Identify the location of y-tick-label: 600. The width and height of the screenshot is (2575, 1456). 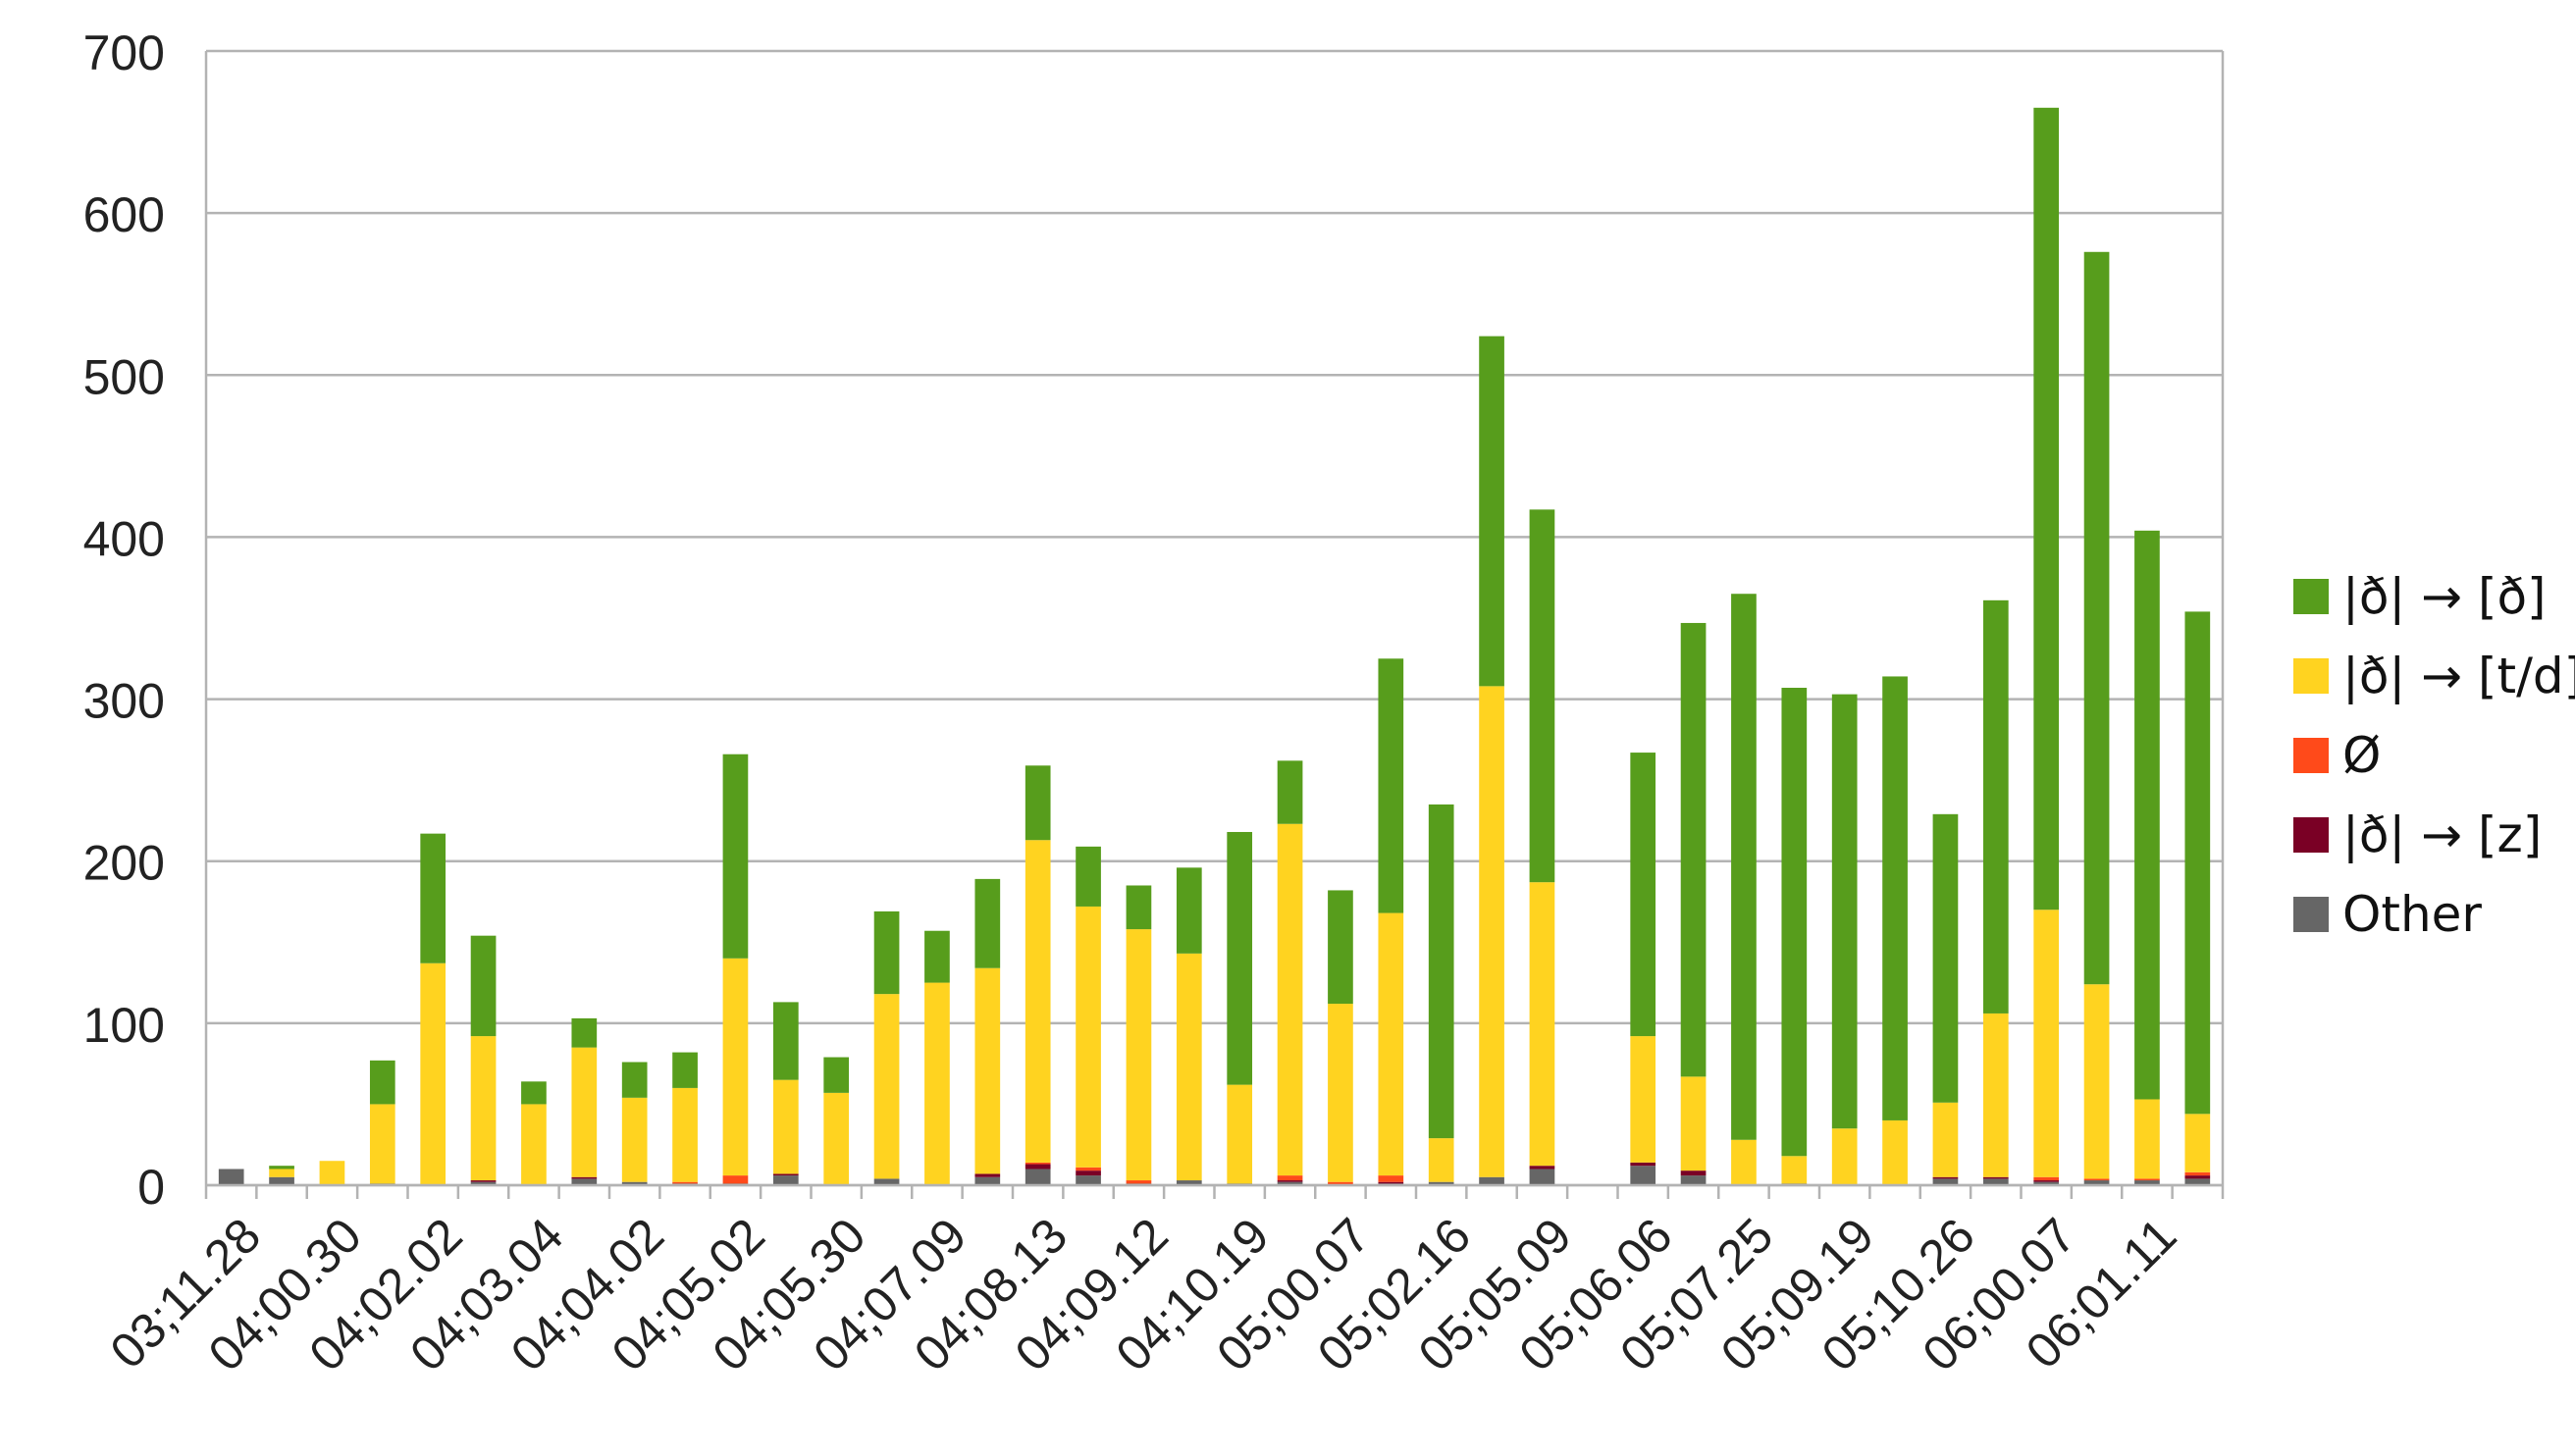
(124, 214).